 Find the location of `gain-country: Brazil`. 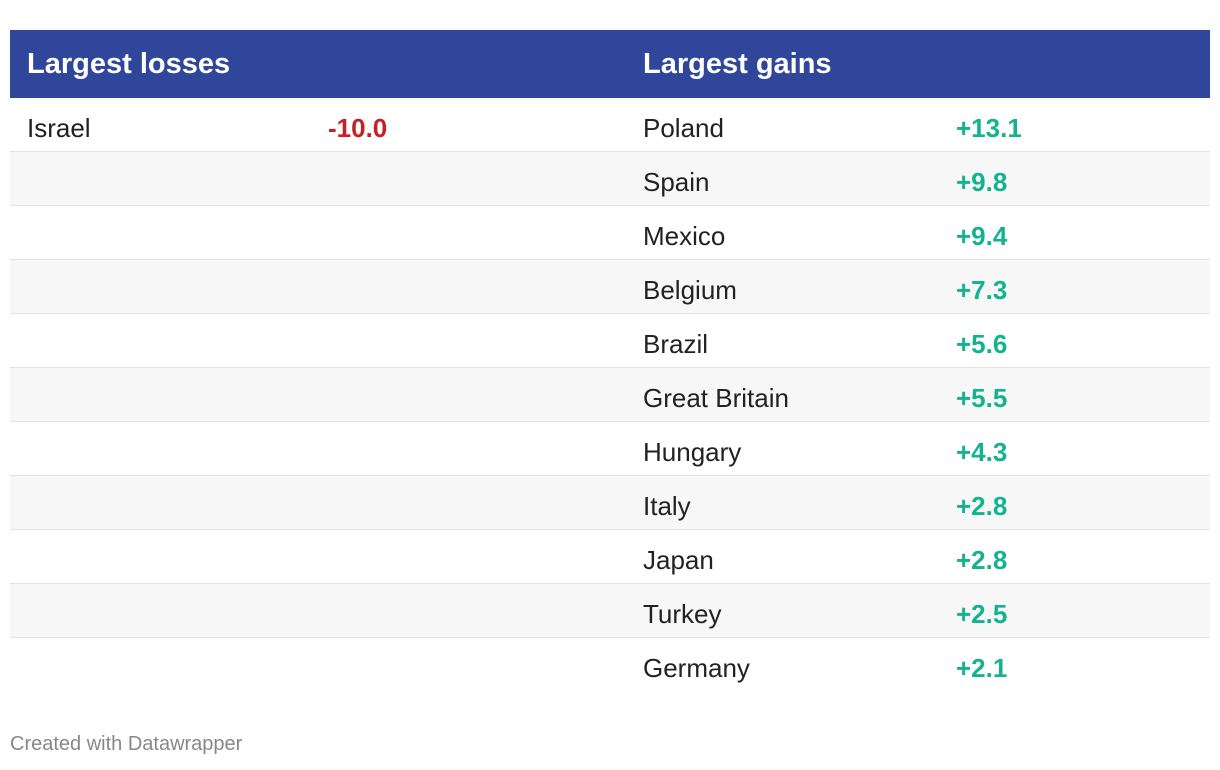

gain-country: Brazil is located at coordinates (676, 344).